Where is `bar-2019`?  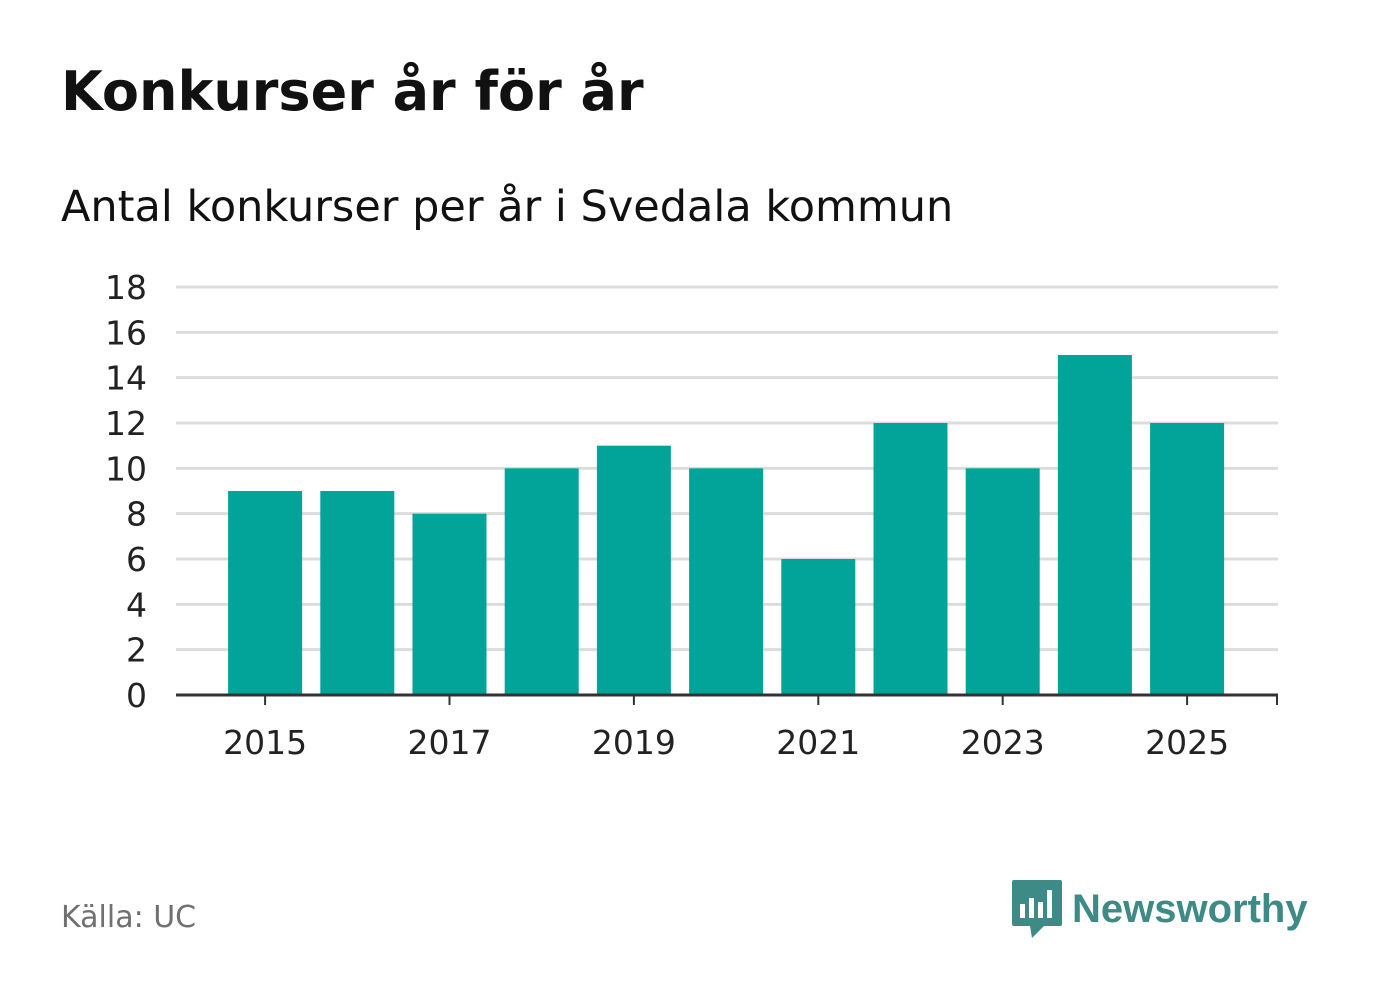 bar-2019 is located at coordinates (633, 570).